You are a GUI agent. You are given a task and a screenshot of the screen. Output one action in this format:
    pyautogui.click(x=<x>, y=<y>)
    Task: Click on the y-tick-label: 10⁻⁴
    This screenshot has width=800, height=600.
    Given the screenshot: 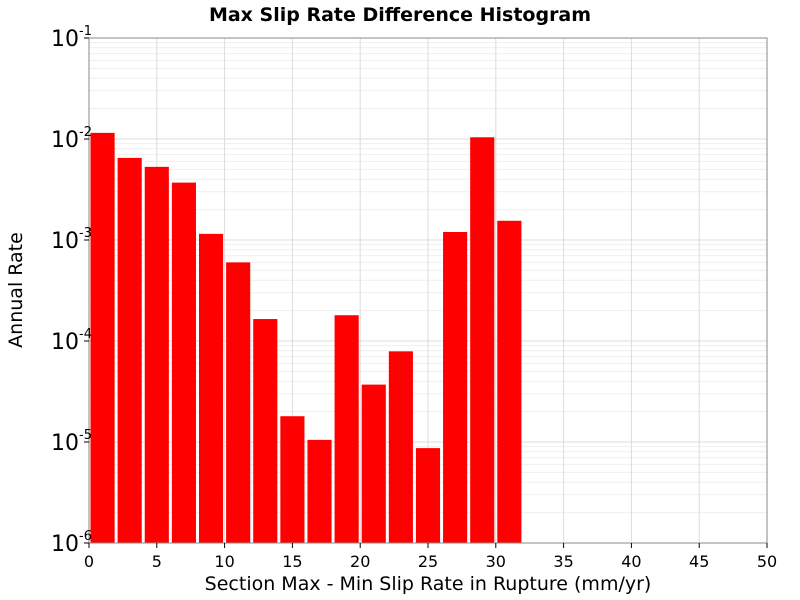 What is the action you would take?
    pyautogui.click(x=71, y=341)
    